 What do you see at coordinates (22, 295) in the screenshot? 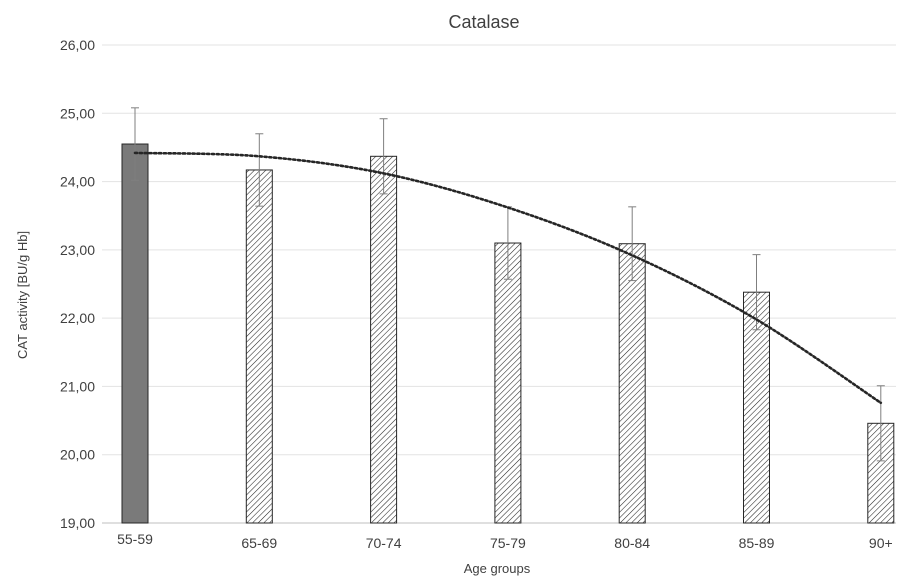
I see `y-axis-label: CAT activity [BU/g Hb]` at bounding box center [22, 295].